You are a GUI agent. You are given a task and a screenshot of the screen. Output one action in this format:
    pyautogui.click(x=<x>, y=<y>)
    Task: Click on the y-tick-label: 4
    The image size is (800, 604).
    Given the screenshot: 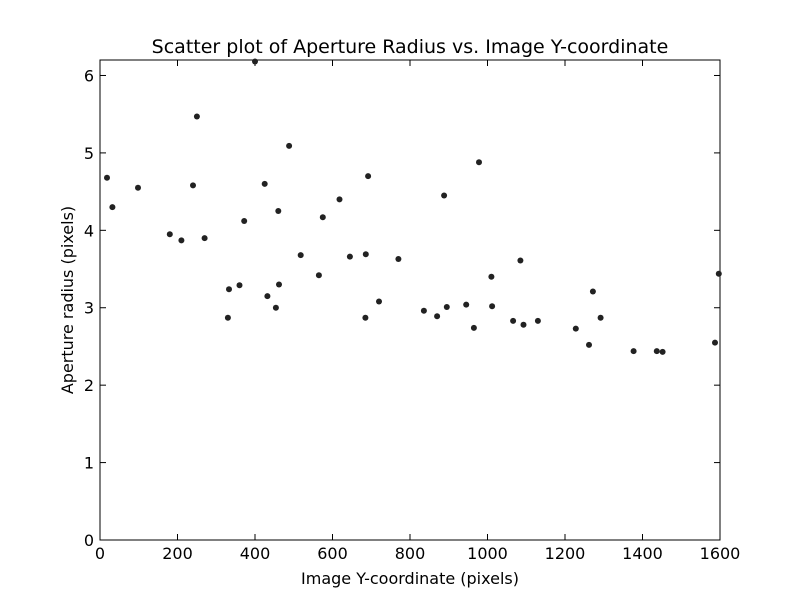 What is the action you would take?
    pyautogui.click(x=89, y=230)
    